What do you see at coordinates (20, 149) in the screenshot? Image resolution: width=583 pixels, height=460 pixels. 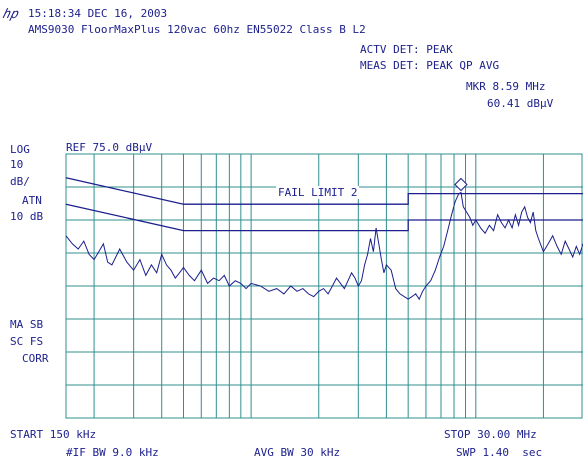 I see `scale-mode: LOG` at bounding box center [20, 149].